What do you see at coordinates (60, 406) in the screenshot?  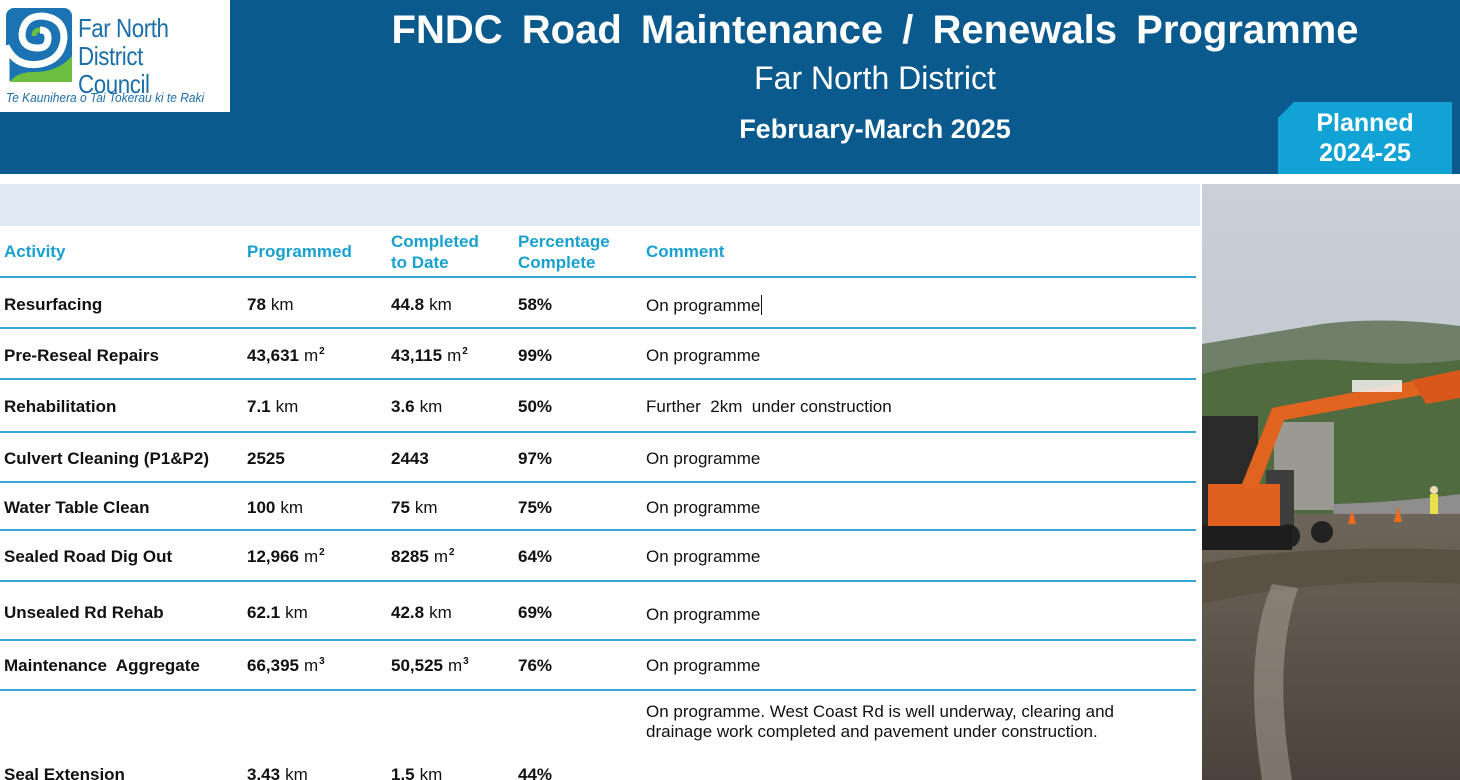 I see `activity-cell: Rehabilitation` at bounding box center [60, 406].